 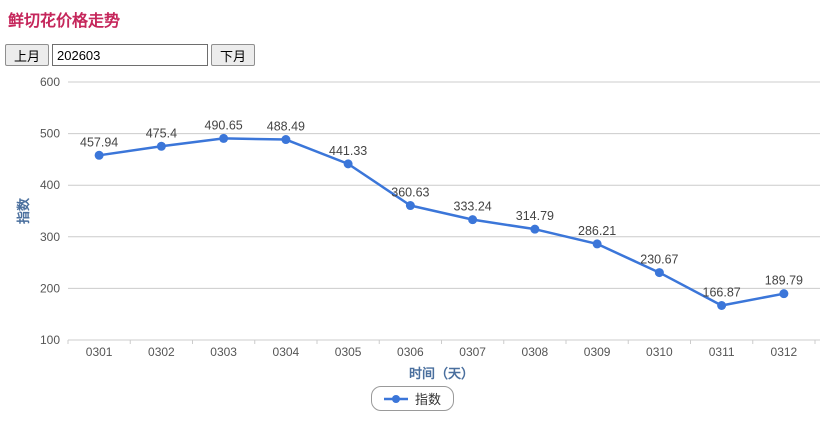 I want to click on month-input, so click(x=130, y=55).